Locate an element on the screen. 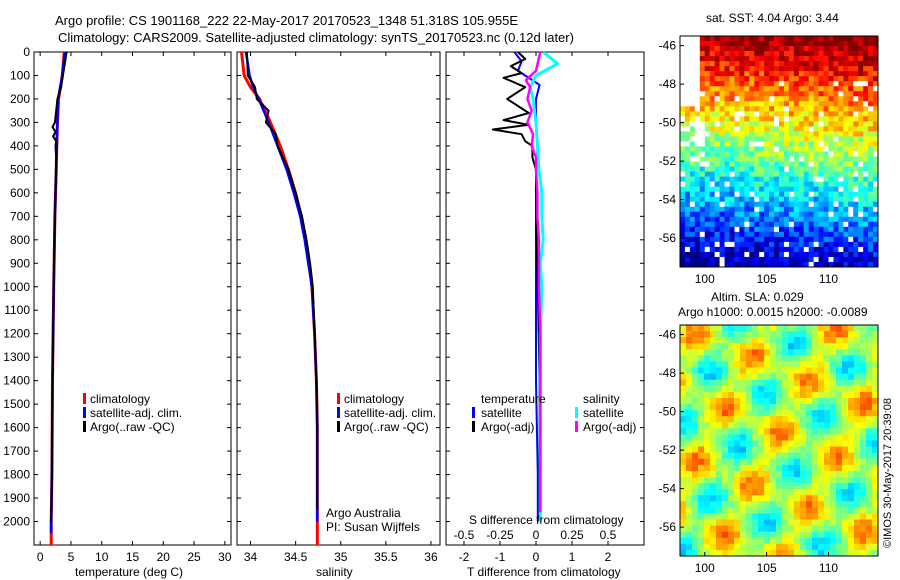 The height and width of the screenshot is (580, 900). map-y-tick-label: -50 is located at coordinates (668, 123).